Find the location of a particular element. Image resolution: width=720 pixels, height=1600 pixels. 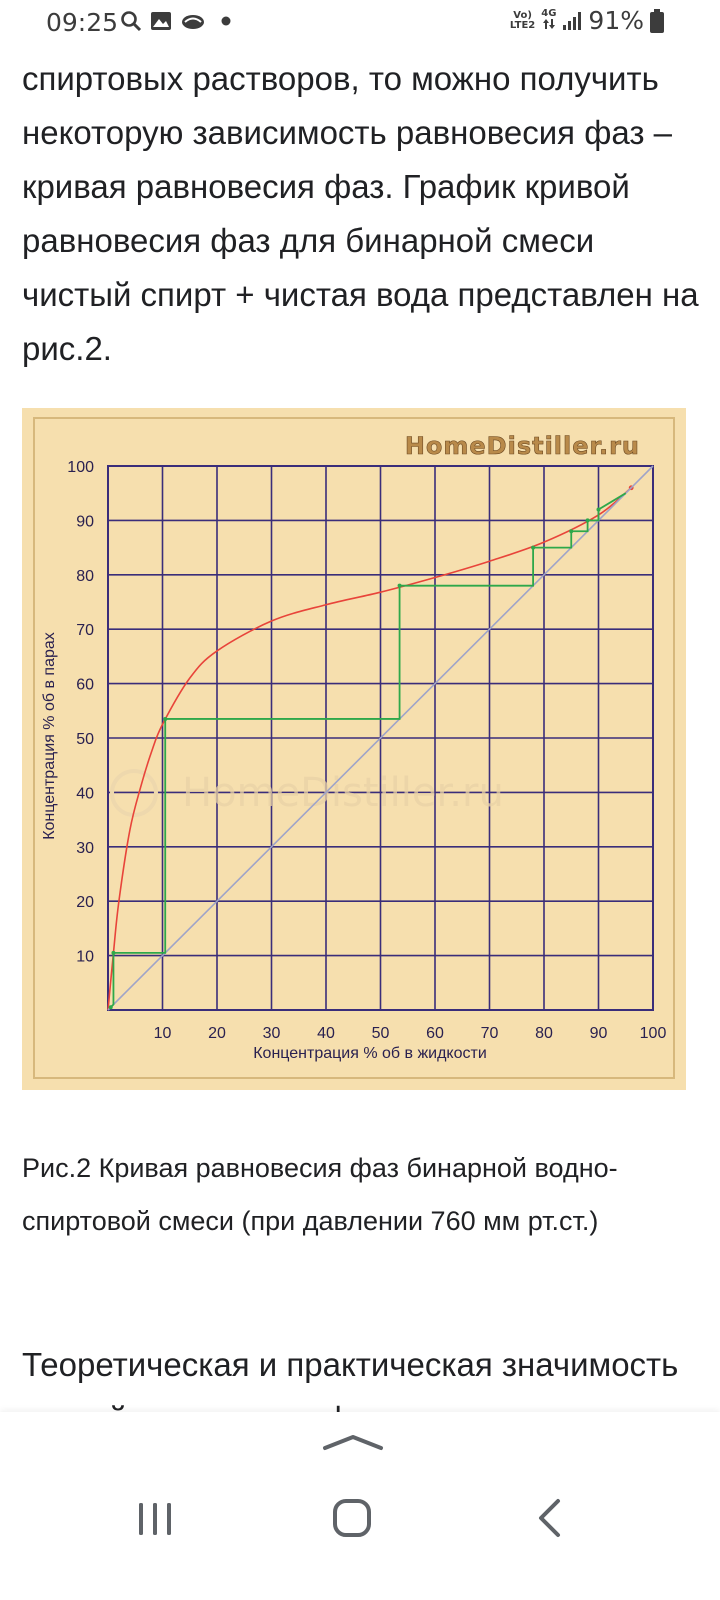

data-arrows-icon is located at coordinates (548, 24).